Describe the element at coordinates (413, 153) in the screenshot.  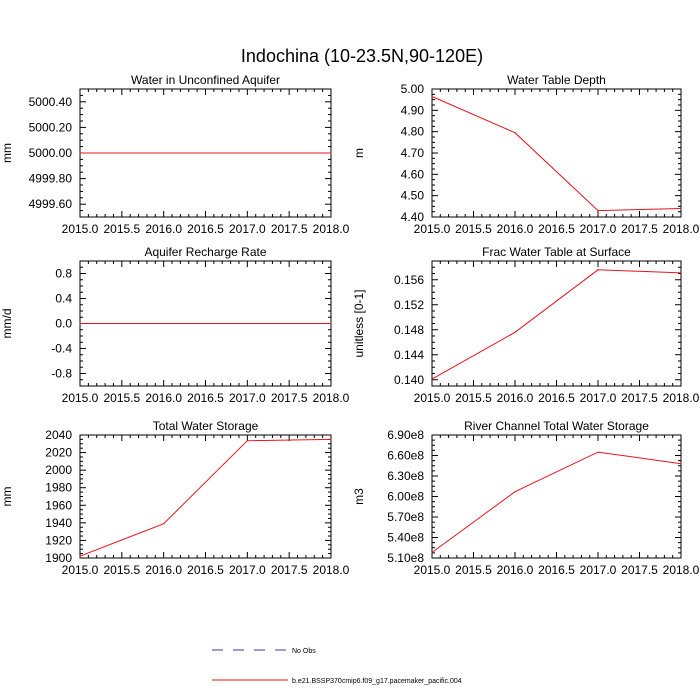
I see `y-tick-label: 4.70` at that location.